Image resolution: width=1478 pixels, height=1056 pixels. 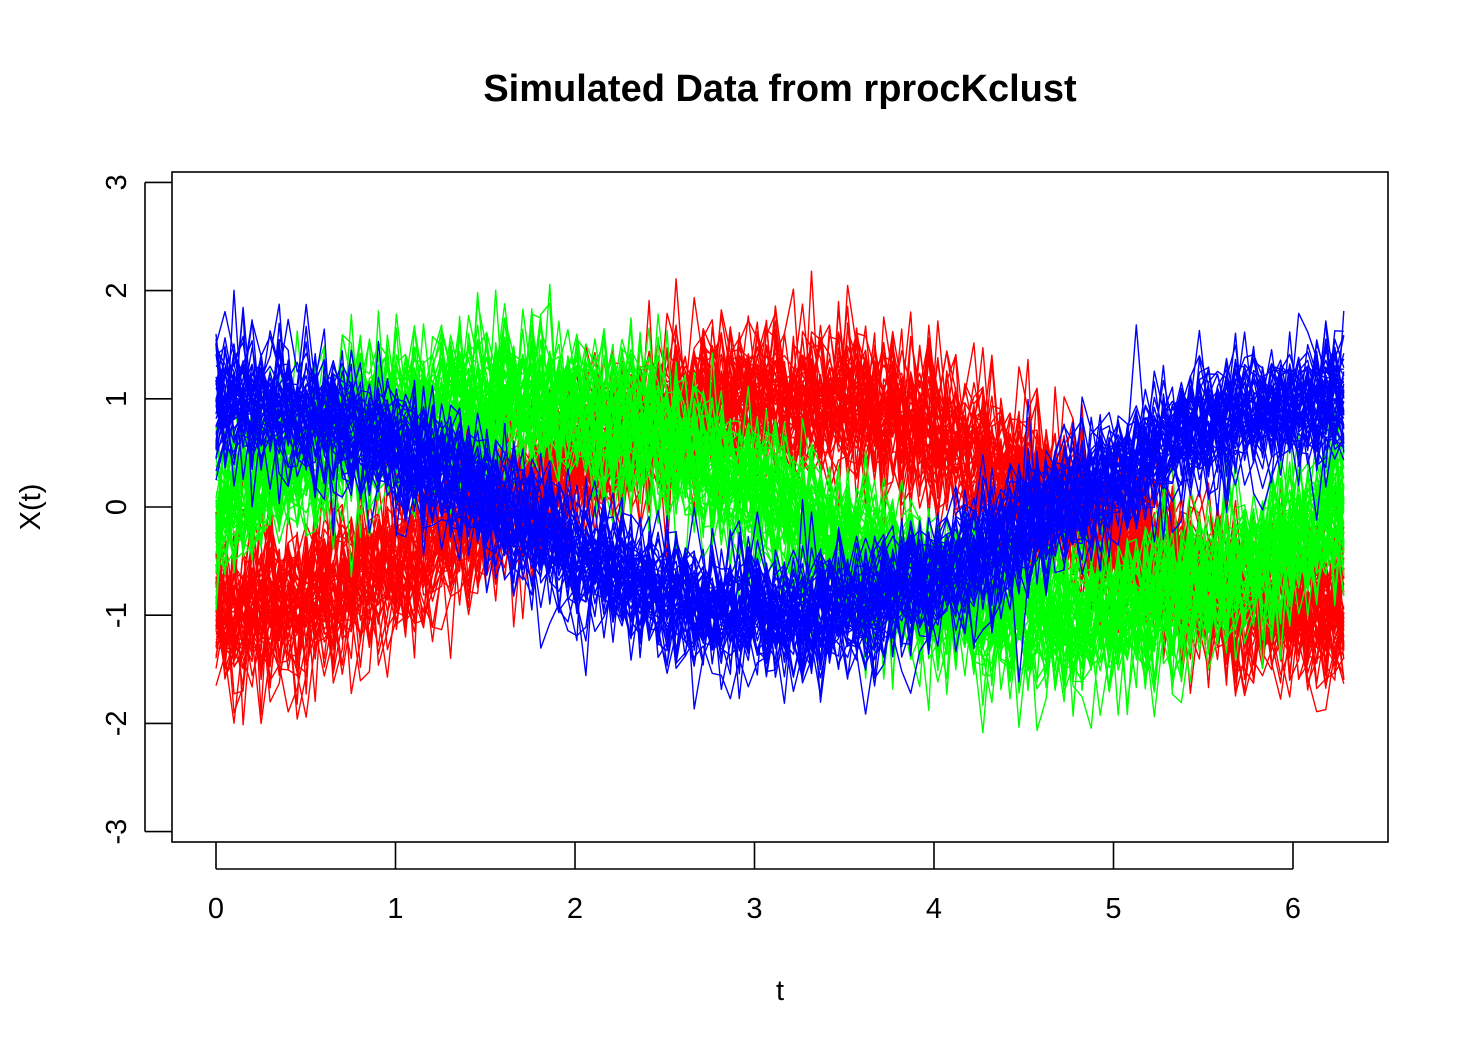 I want to click on y-tick-label: -2, so click(x=117, y=724).